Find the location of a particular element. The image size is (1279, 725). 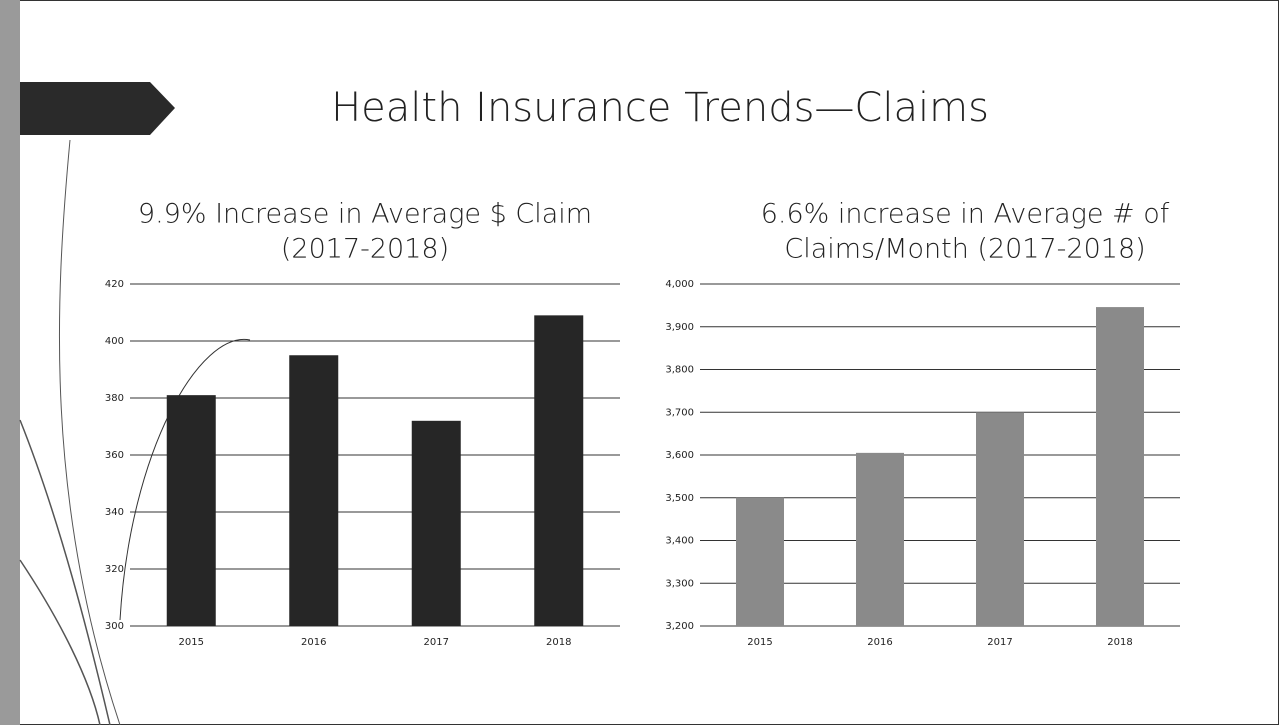

y-tick-label: 3,800 is located at coordinates (679, 370).